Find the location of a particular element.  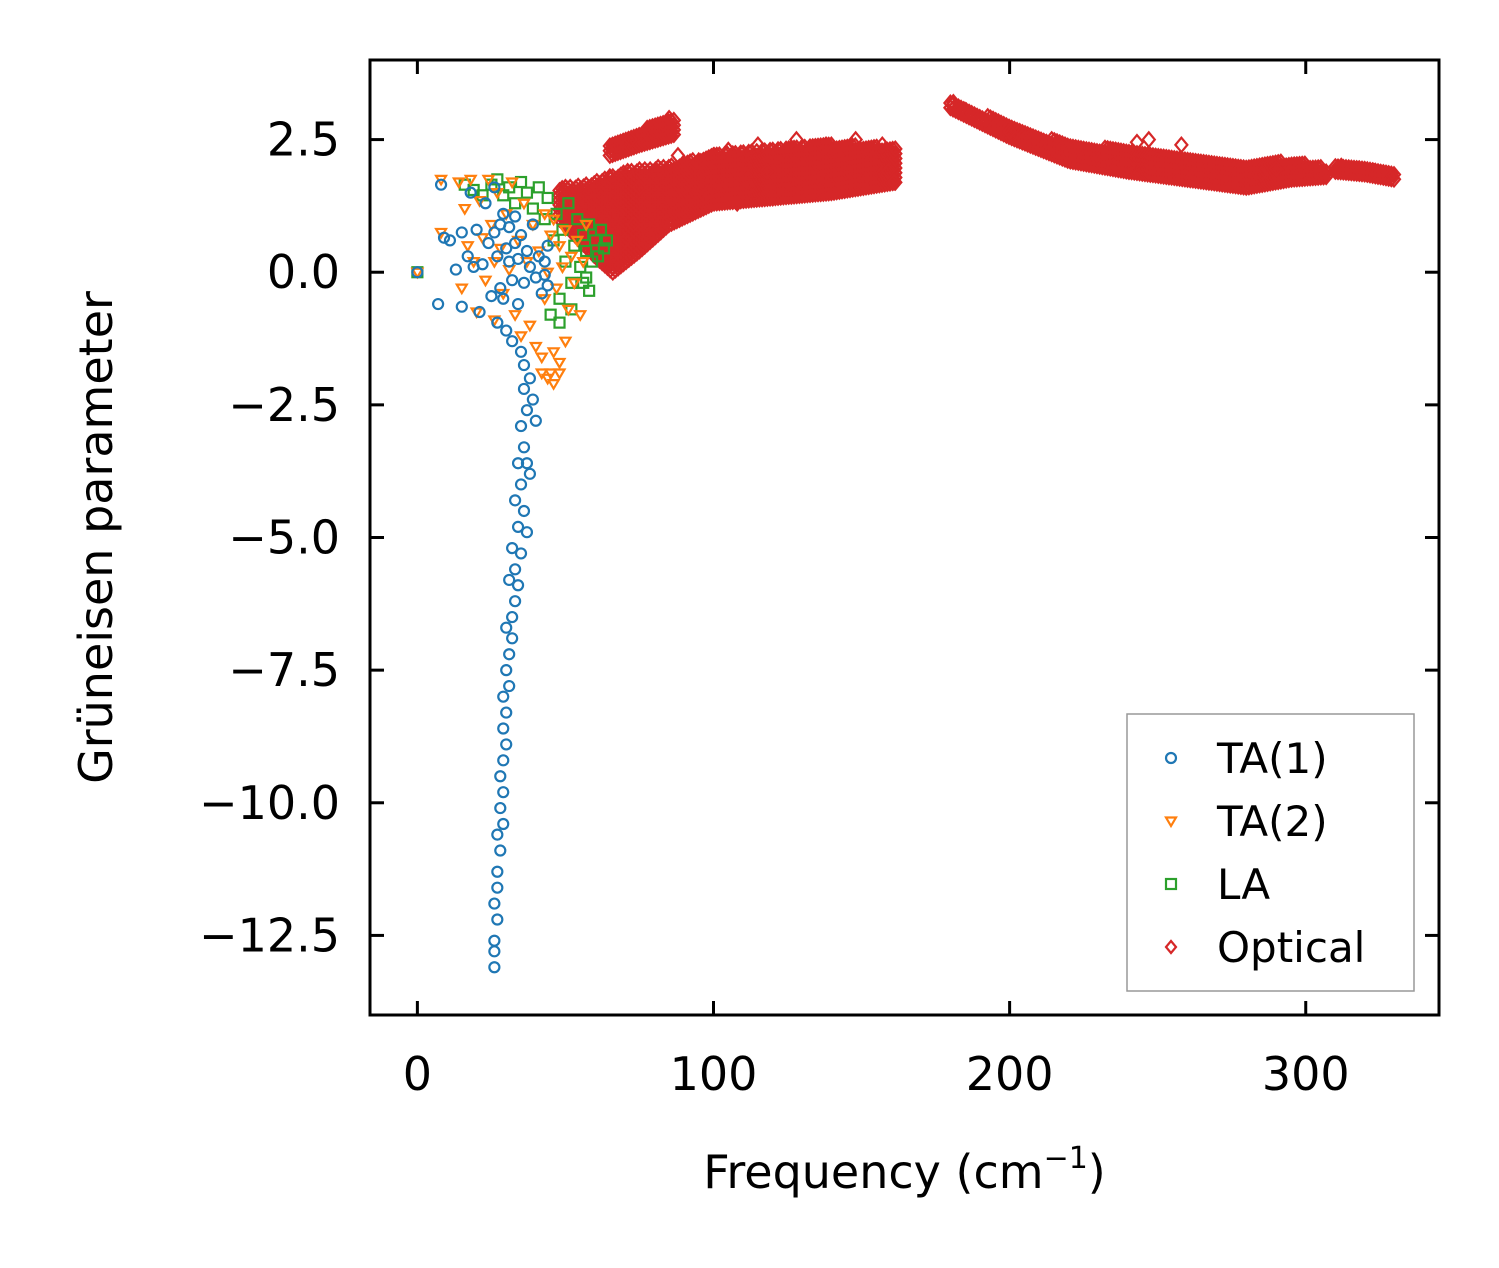

y-tick-label: −12.5 is located at coordinates (269, 935).